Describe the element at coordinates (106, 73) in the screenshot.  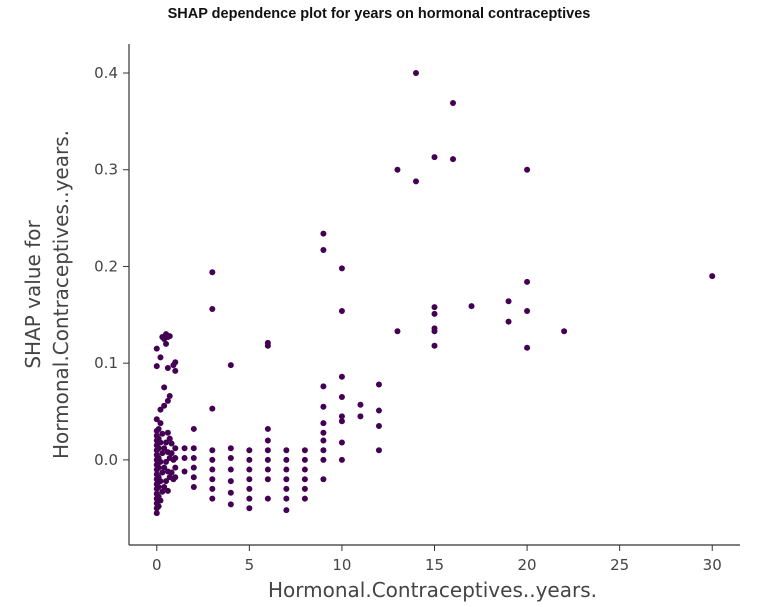
I see `y-tick-label: 0.4` at that location.